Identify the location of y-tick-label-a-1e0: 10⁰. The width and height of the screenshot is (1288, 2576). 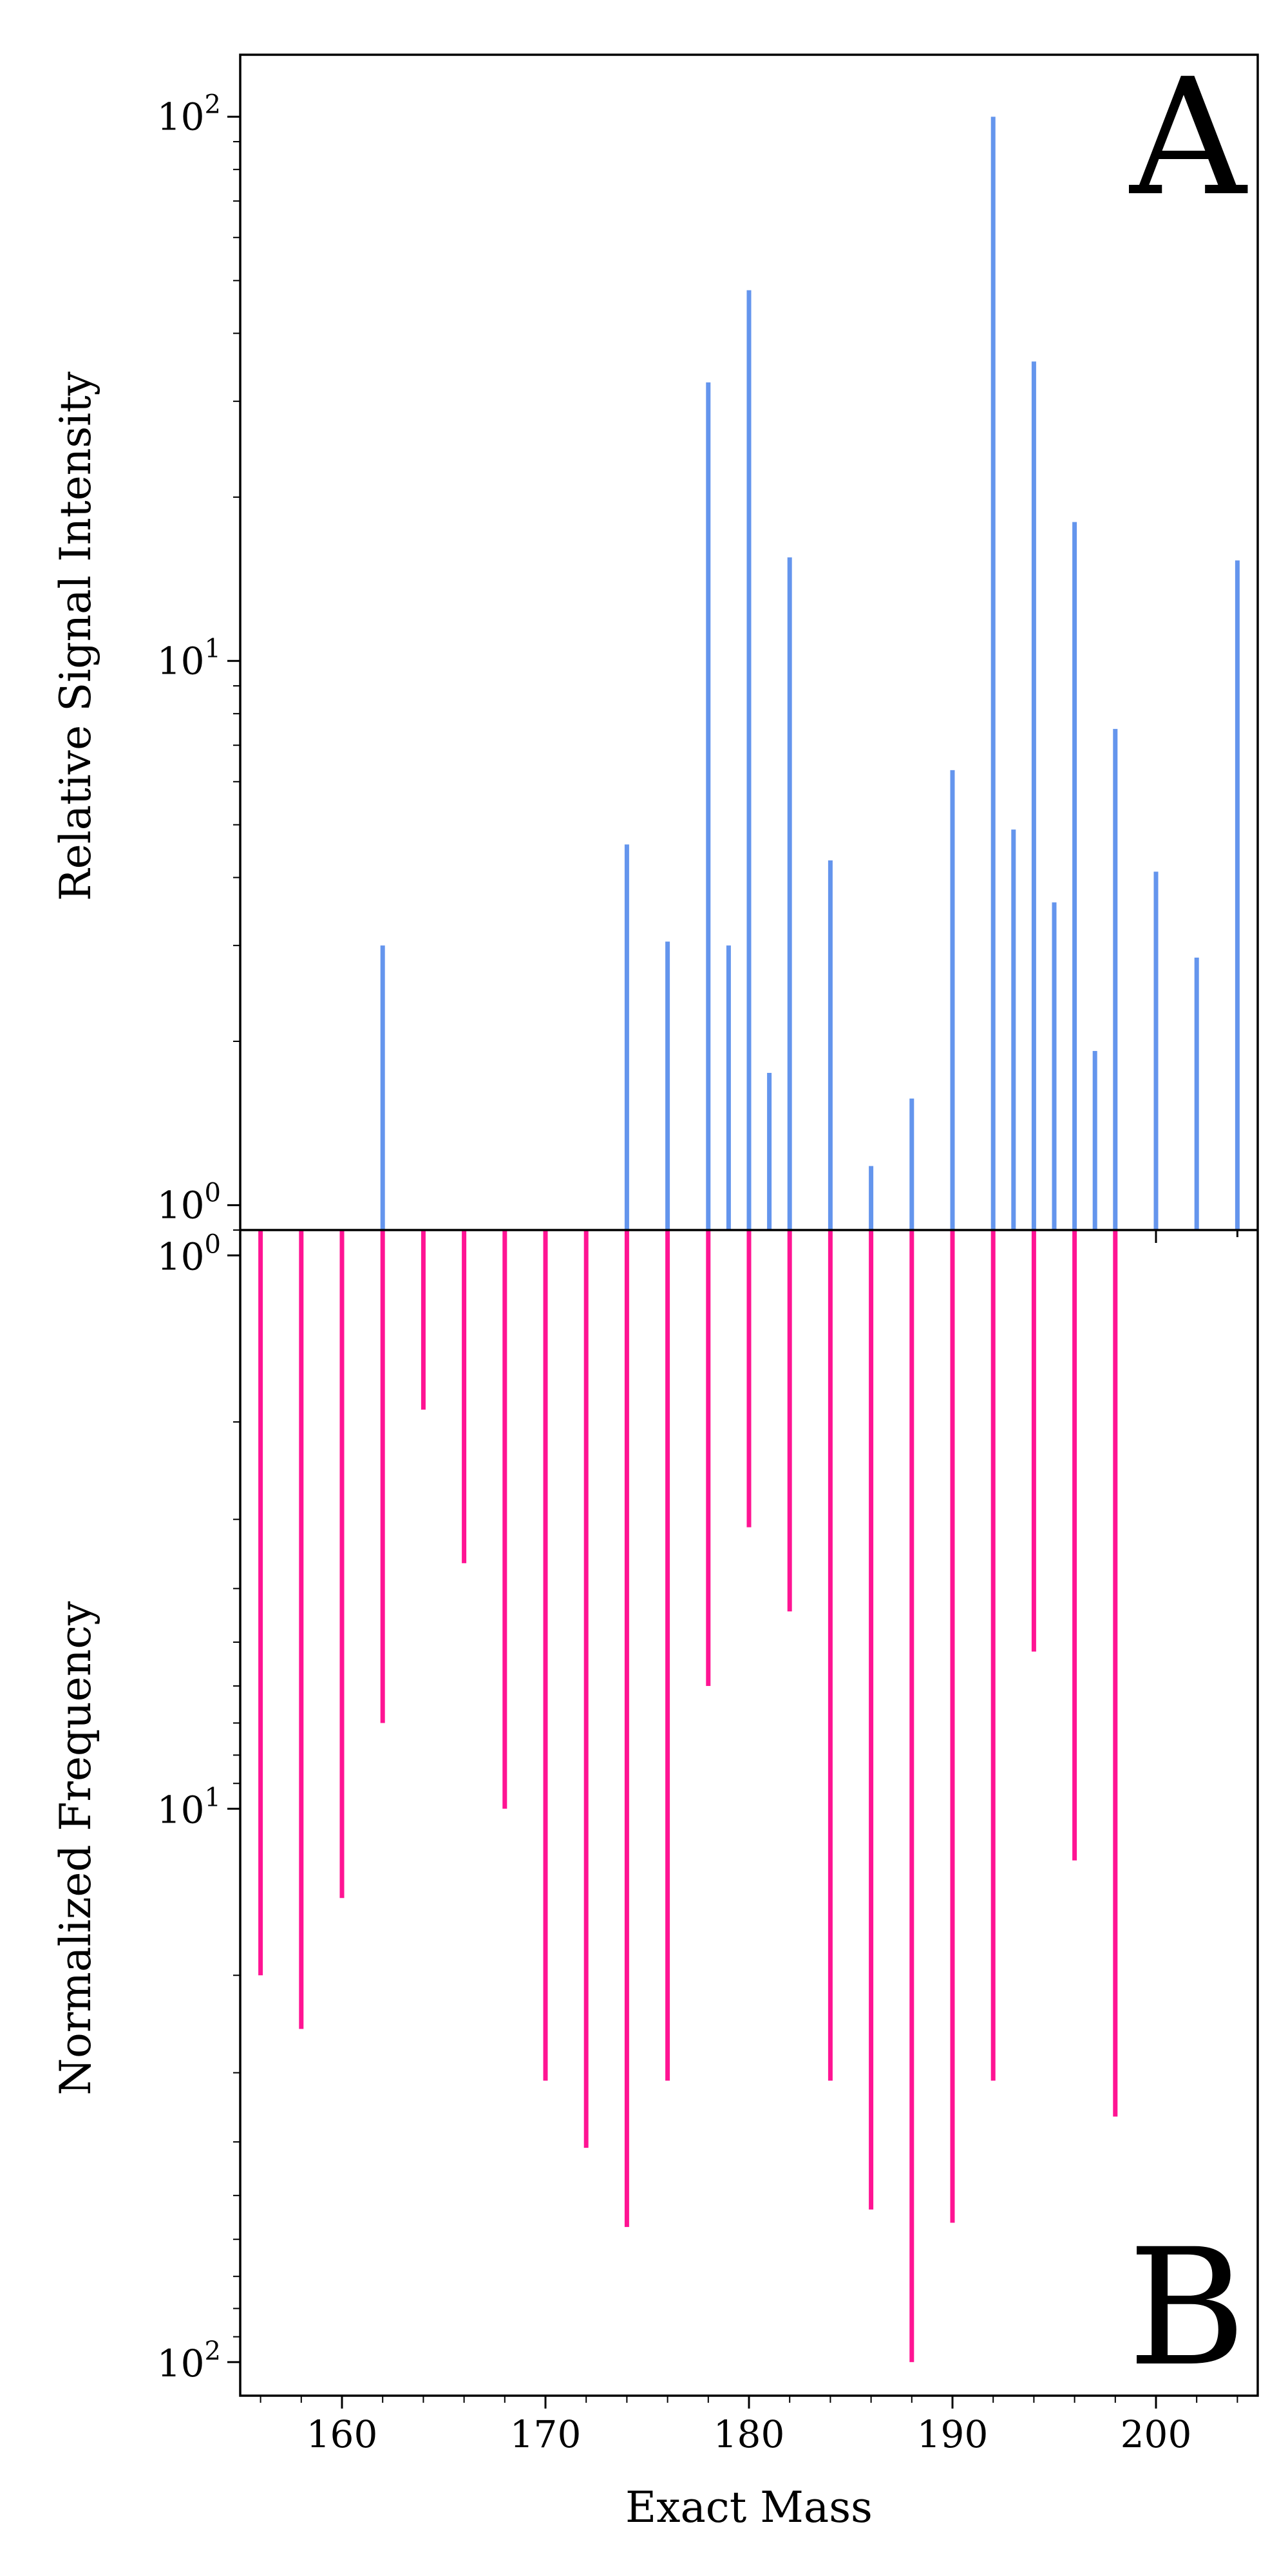
(189, 1202).